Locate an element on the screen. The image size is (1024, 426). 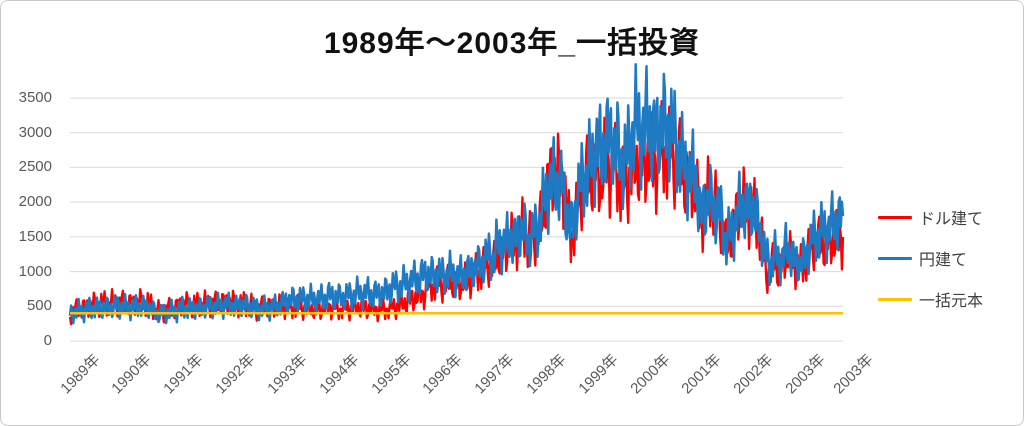
legend: ドル建て 円建て 一括元本 is located at coordinates (930, 266).